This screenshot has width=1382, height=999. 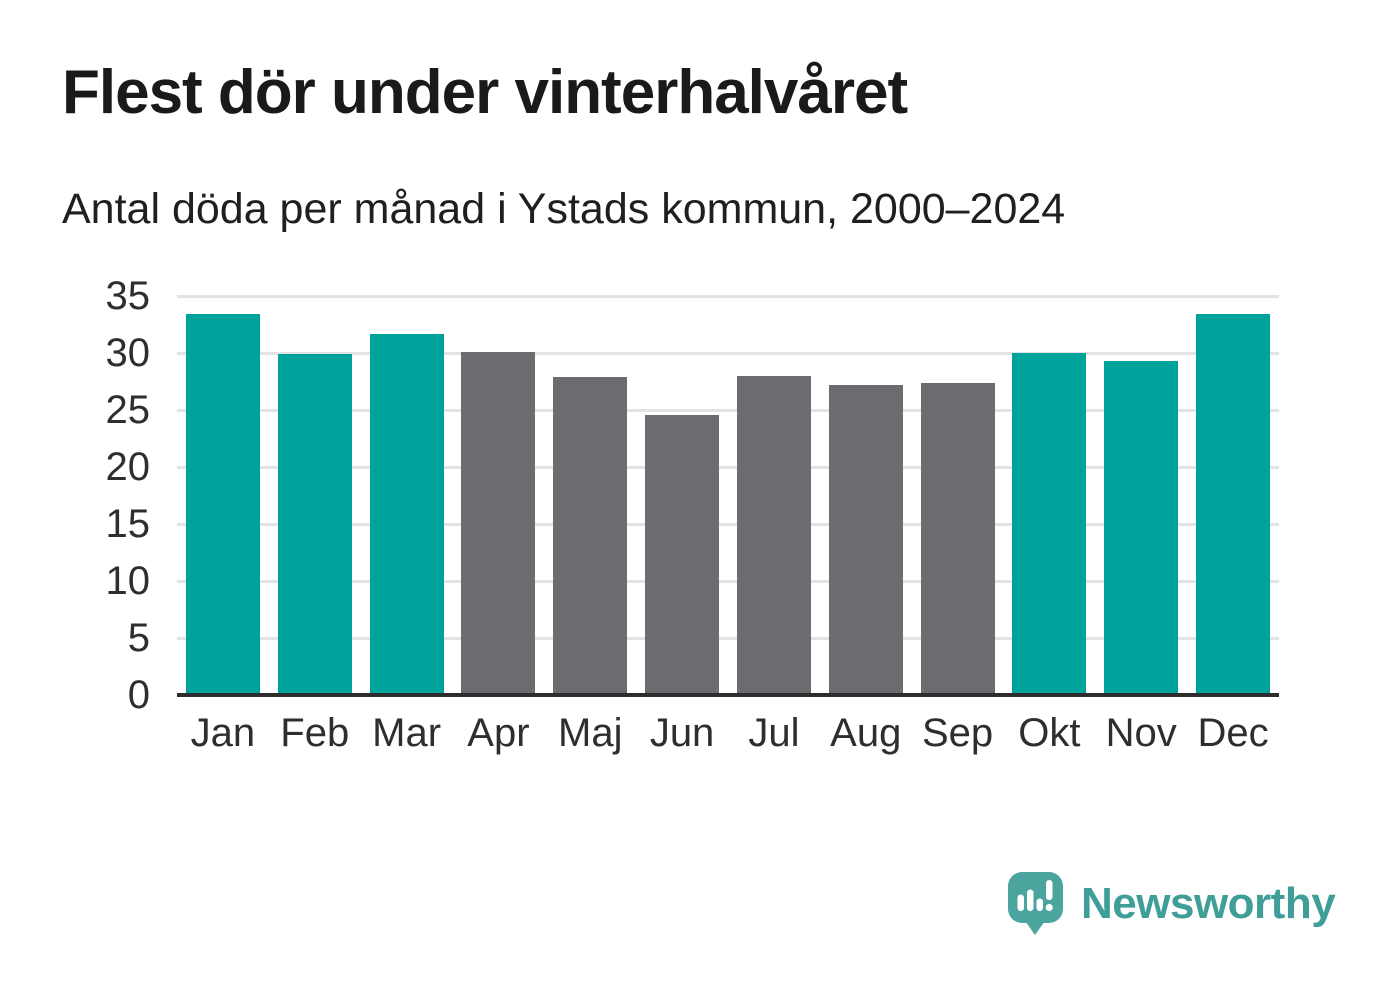 What do you see at coordinates (485, 92) in the screenshot?
I see `page-title: Flest dör under vinterhalvåret` at bounding box center [485, 92].